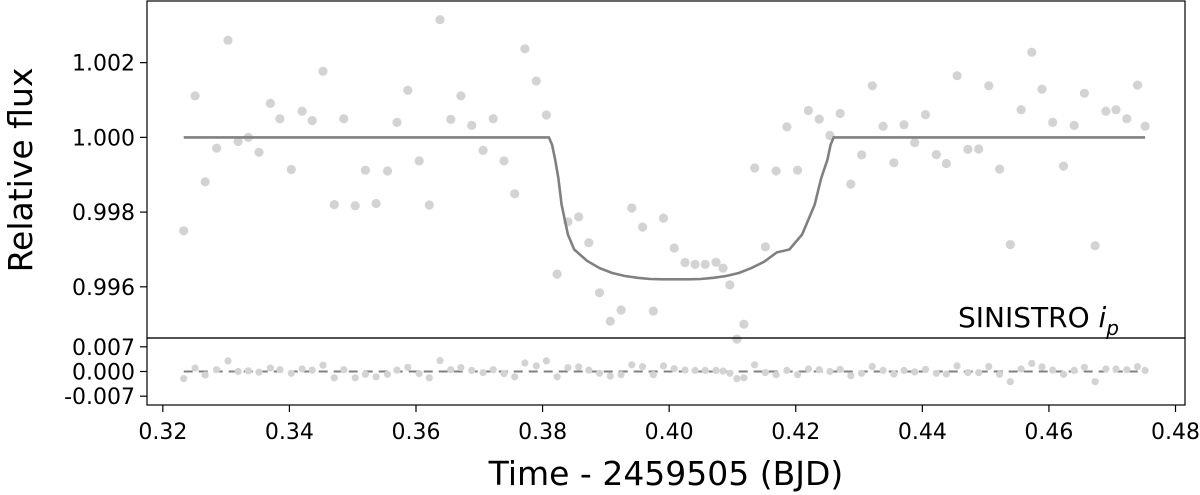 This screenshot has height=495, width=1200. Describe the element at coordinates (109, 176) in the screenshot. I see `flux-y-ticks: 0.996 0.998 1.000 1.002` at that location.